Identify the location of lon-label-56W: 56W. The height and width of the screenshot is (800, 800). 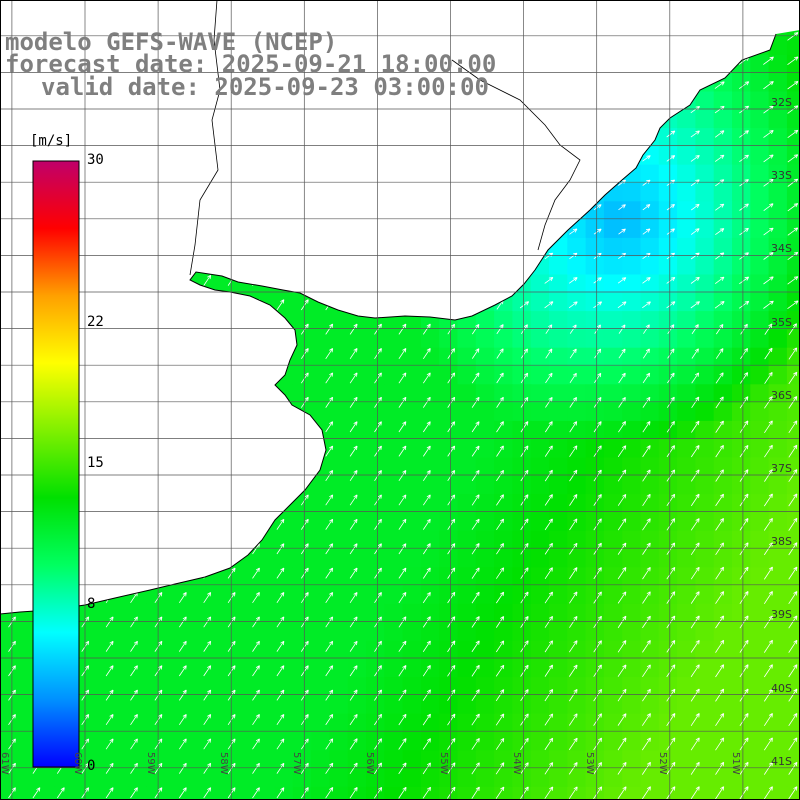
(370, 763).